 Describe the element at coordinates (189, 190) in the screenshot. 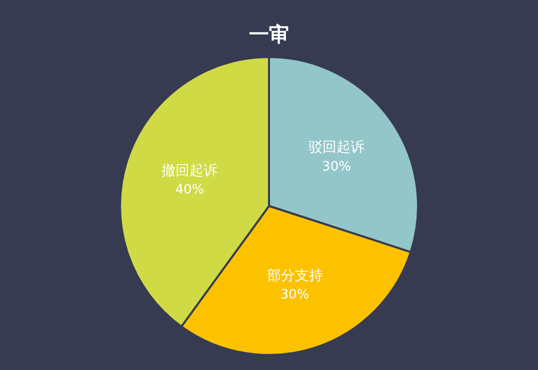

I see `data-label: 40%` at that location.